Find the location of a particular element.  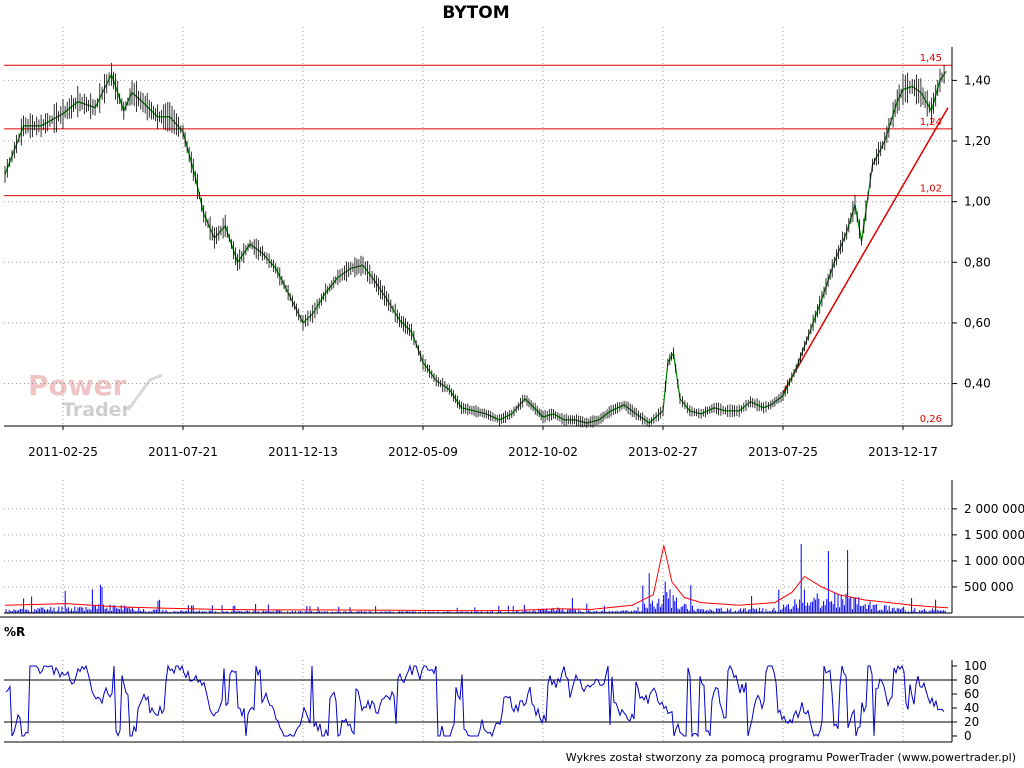

x-tick-label: 2011-02-25 is located at coordinates (63, 452).